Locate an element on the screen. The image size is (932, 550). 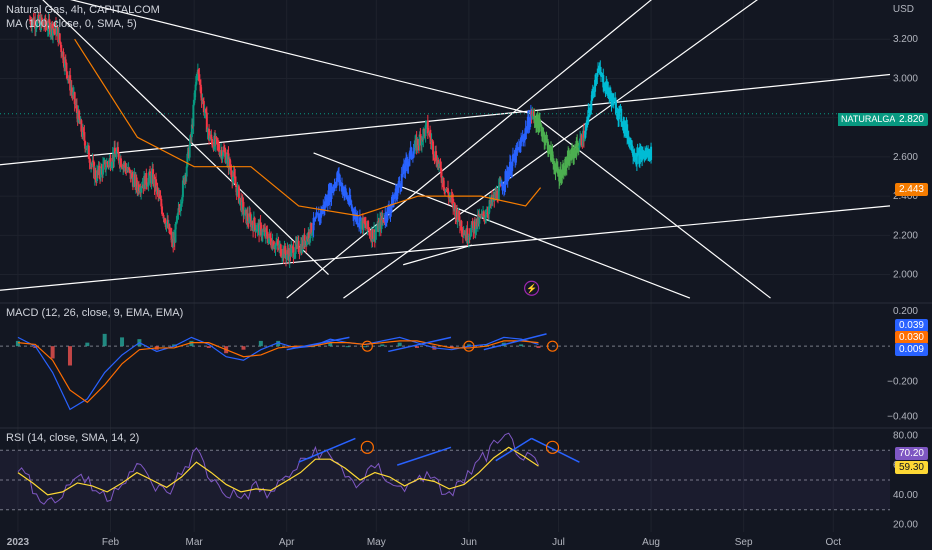
rsi-tick-label: 80.00 is located at coordinates (905, 435).